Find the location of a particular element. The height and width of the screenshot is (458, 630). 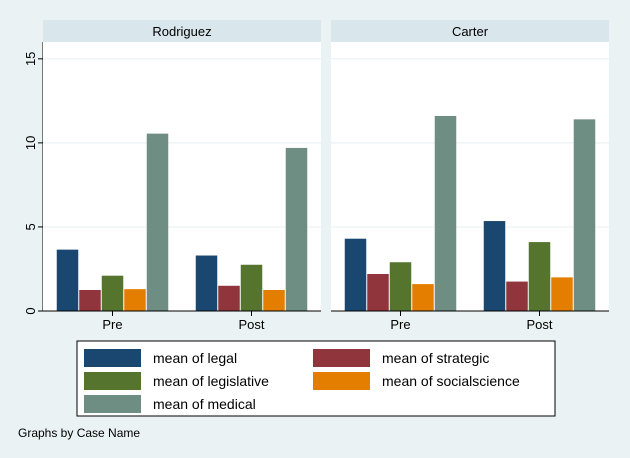

legend-label: mean of legislative is located at coordinates (211, 381).